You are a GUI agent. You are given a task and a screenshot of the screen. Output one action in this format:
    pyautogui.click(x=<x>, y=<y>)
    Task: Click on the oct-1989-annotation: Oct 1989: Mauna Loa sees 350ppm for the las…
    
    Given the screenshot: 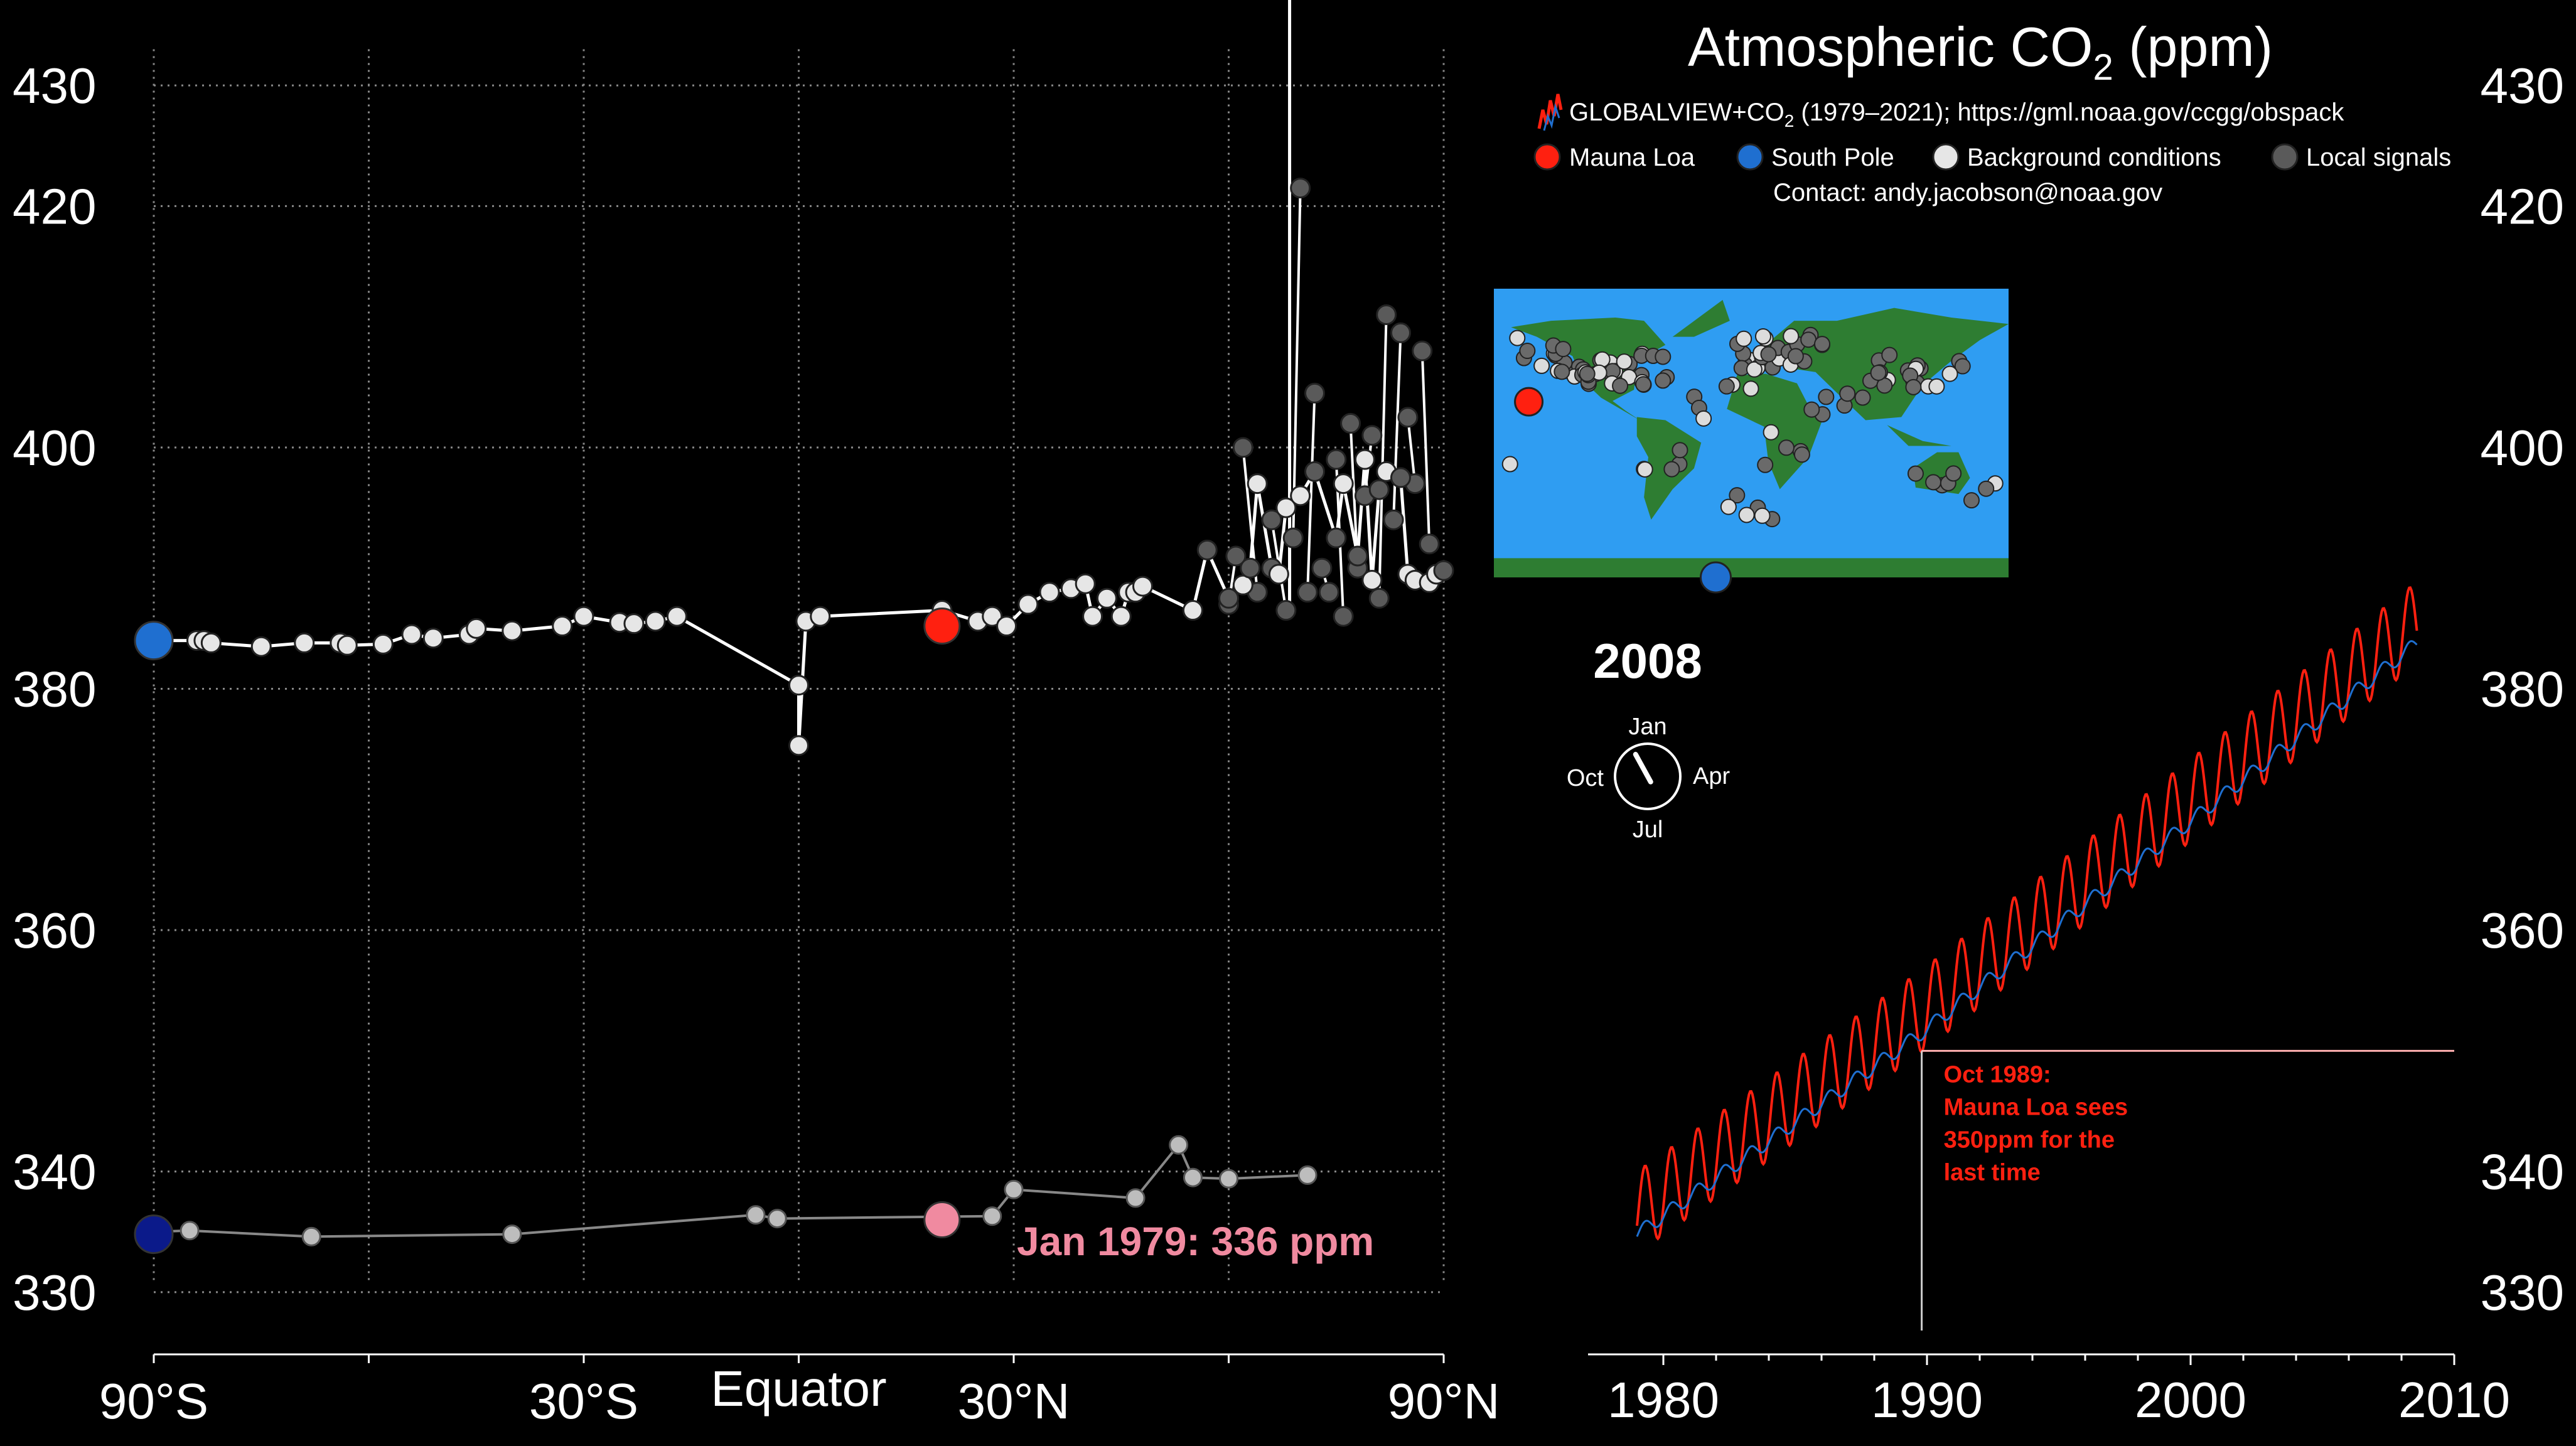 What is the action you would take?
    pyautogui.click(x=2036, y=1123)
    